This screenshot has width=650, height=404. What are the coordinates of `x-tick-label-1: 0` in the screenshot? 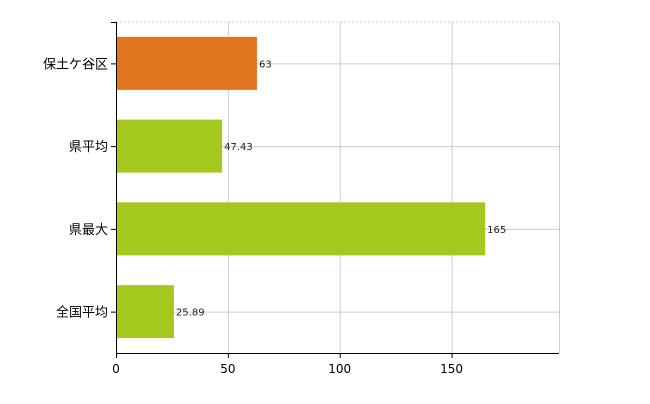 It's located at (116, 369).